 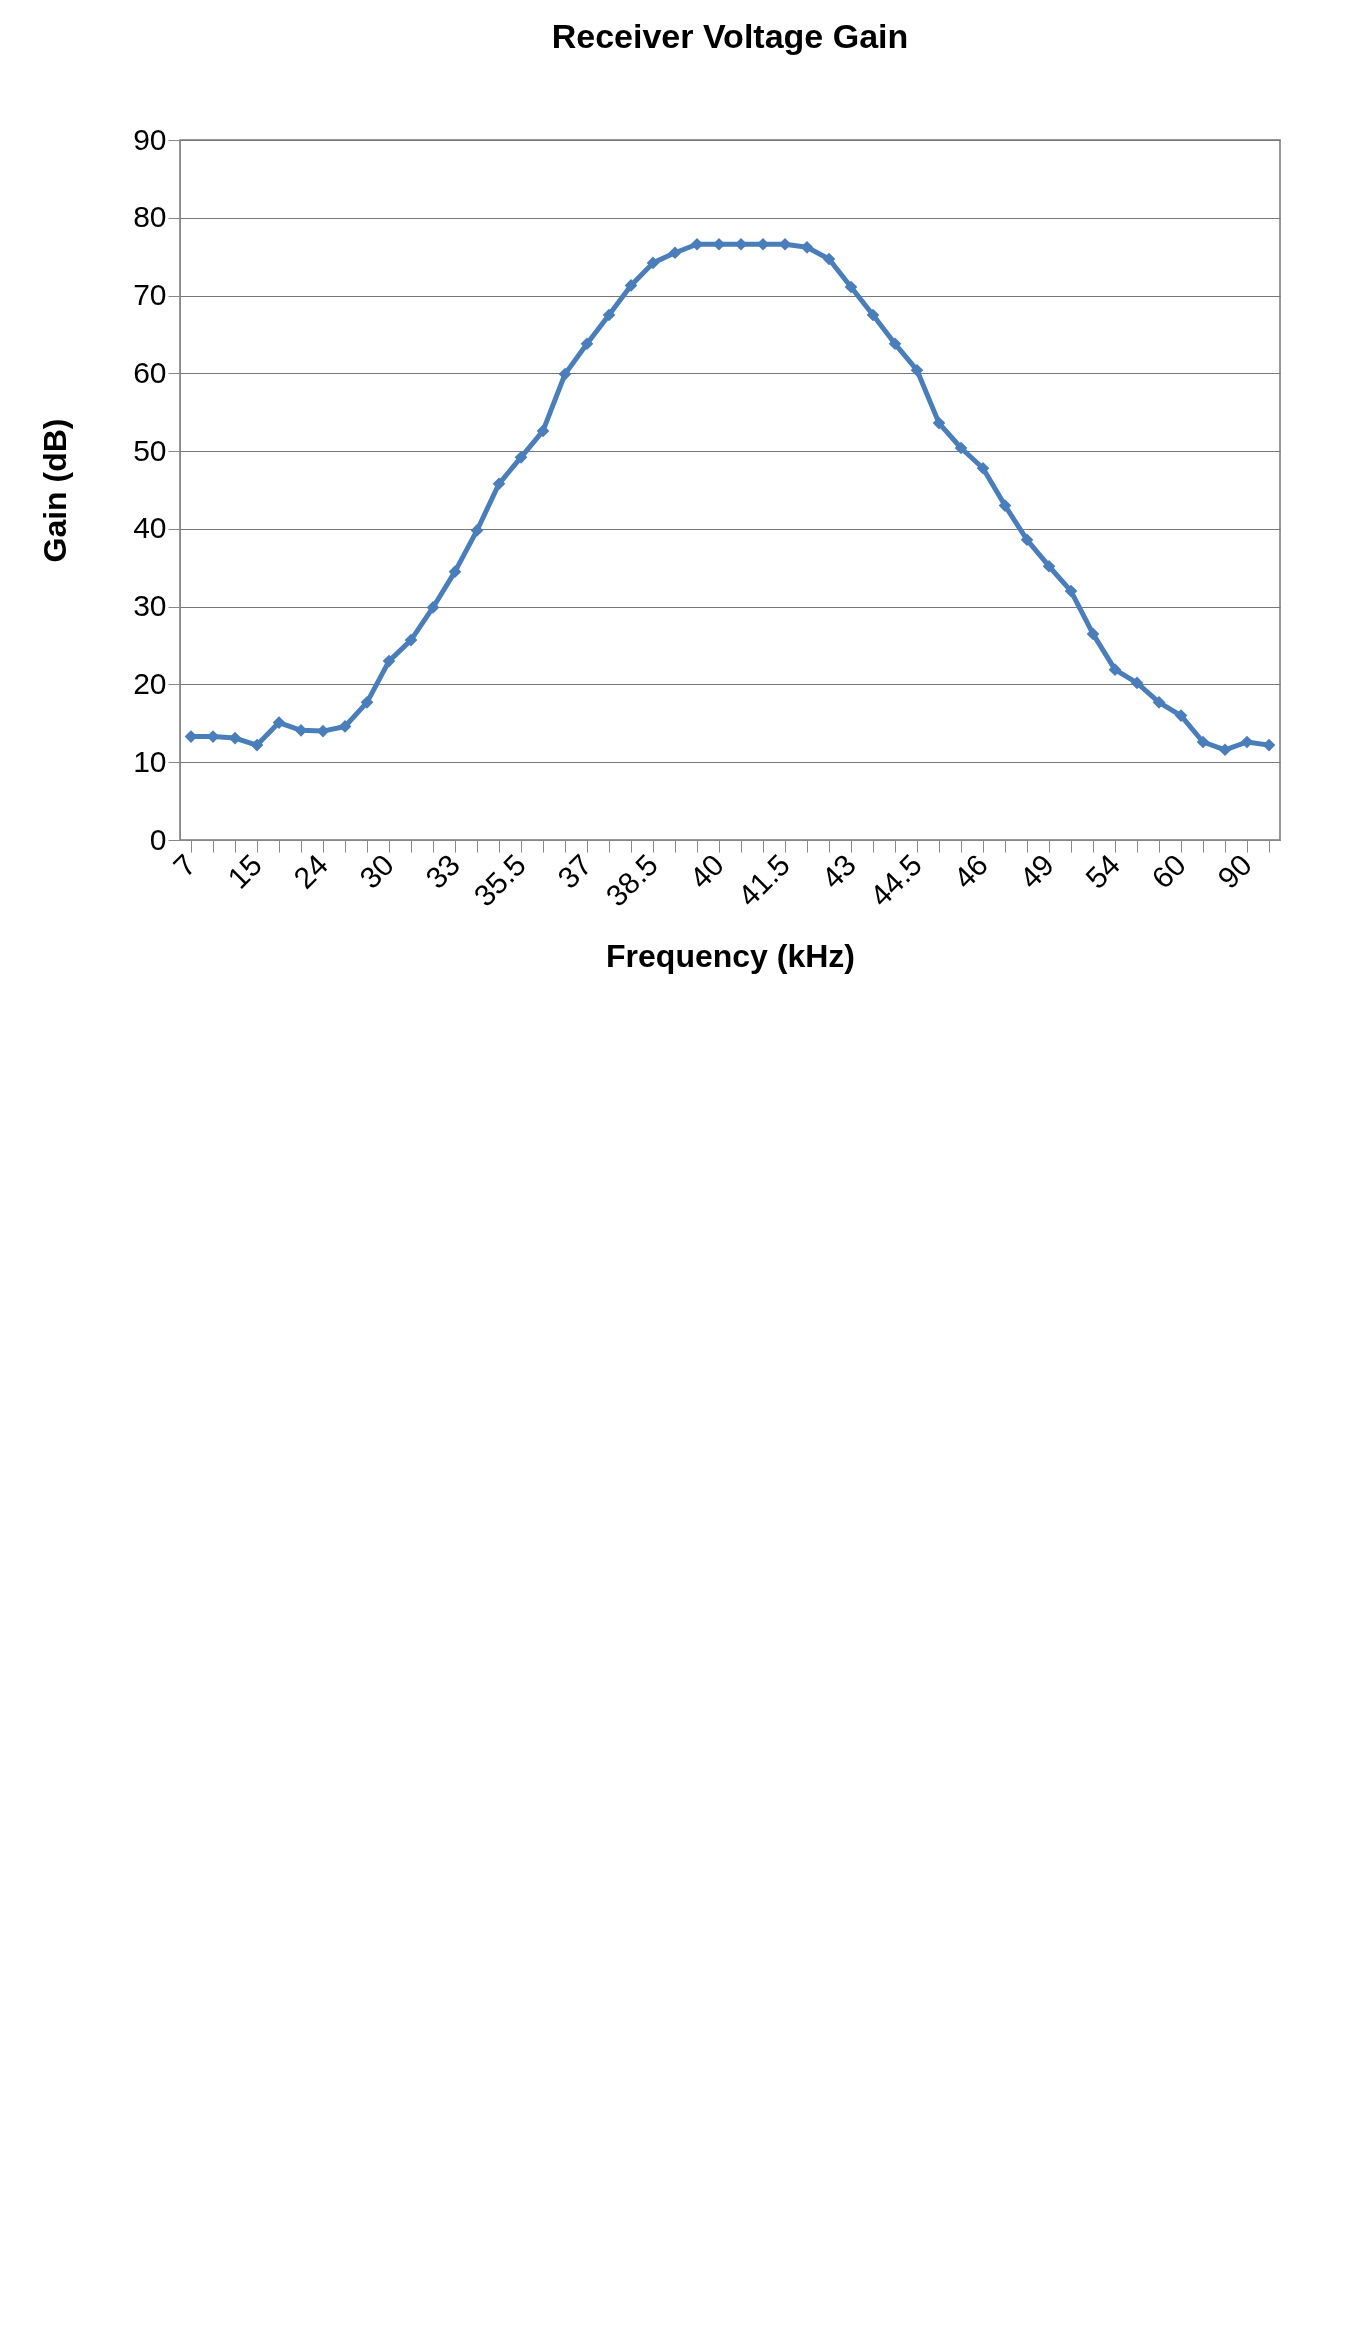 I want to click on y-tick-label: 60, so click(x=150, y=372).